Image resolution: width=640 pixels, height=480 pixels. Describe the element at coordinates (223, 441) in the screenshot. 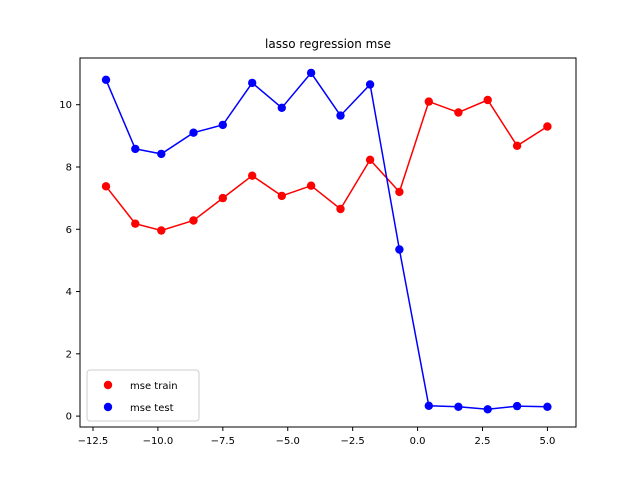

I see `x-tick-label: −7.5` at that location.